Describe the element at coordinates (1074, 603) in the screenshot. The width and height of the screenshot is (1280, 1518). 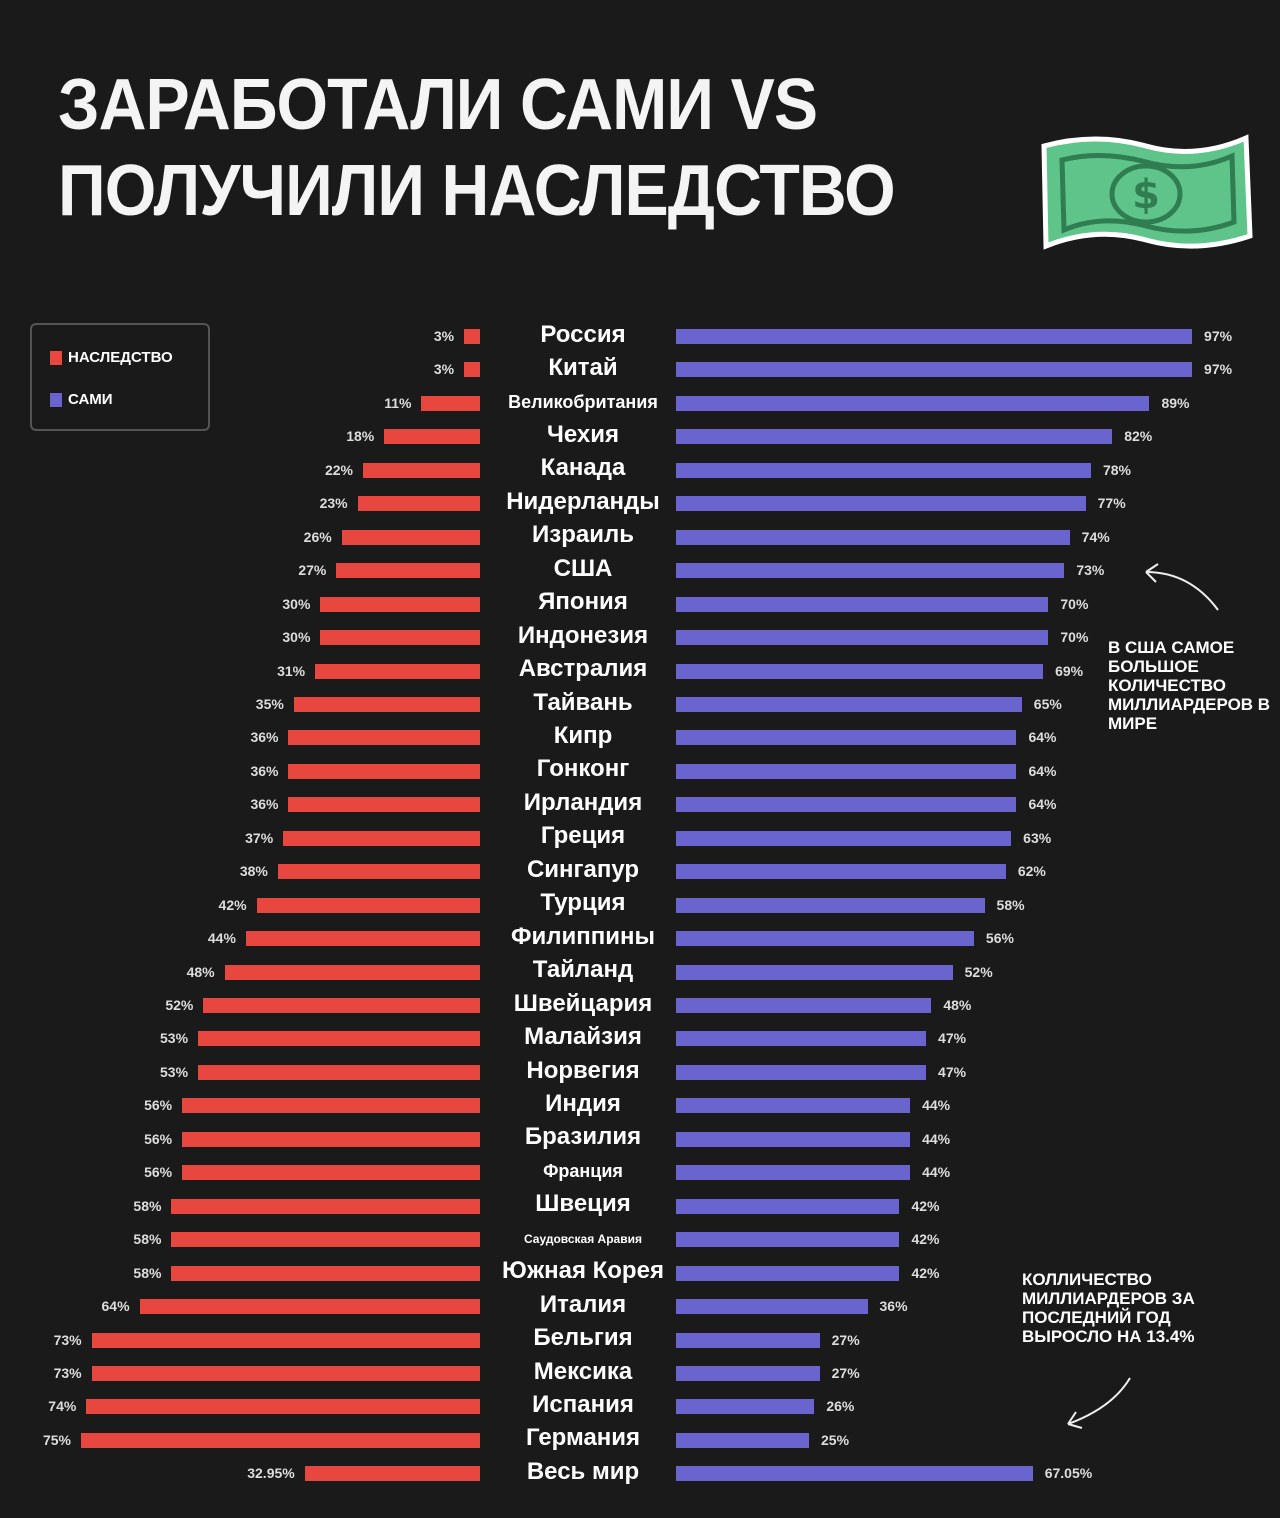
I see `label-self-made: 70%` at that location.